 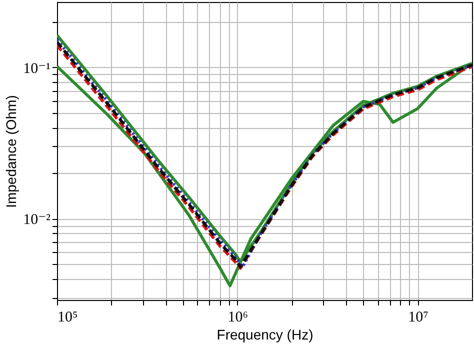 What do you see at coordinates (418, 318) in the screenshot?
I see `x-tick-label: 10⁷` at bounding box center [418, 318].